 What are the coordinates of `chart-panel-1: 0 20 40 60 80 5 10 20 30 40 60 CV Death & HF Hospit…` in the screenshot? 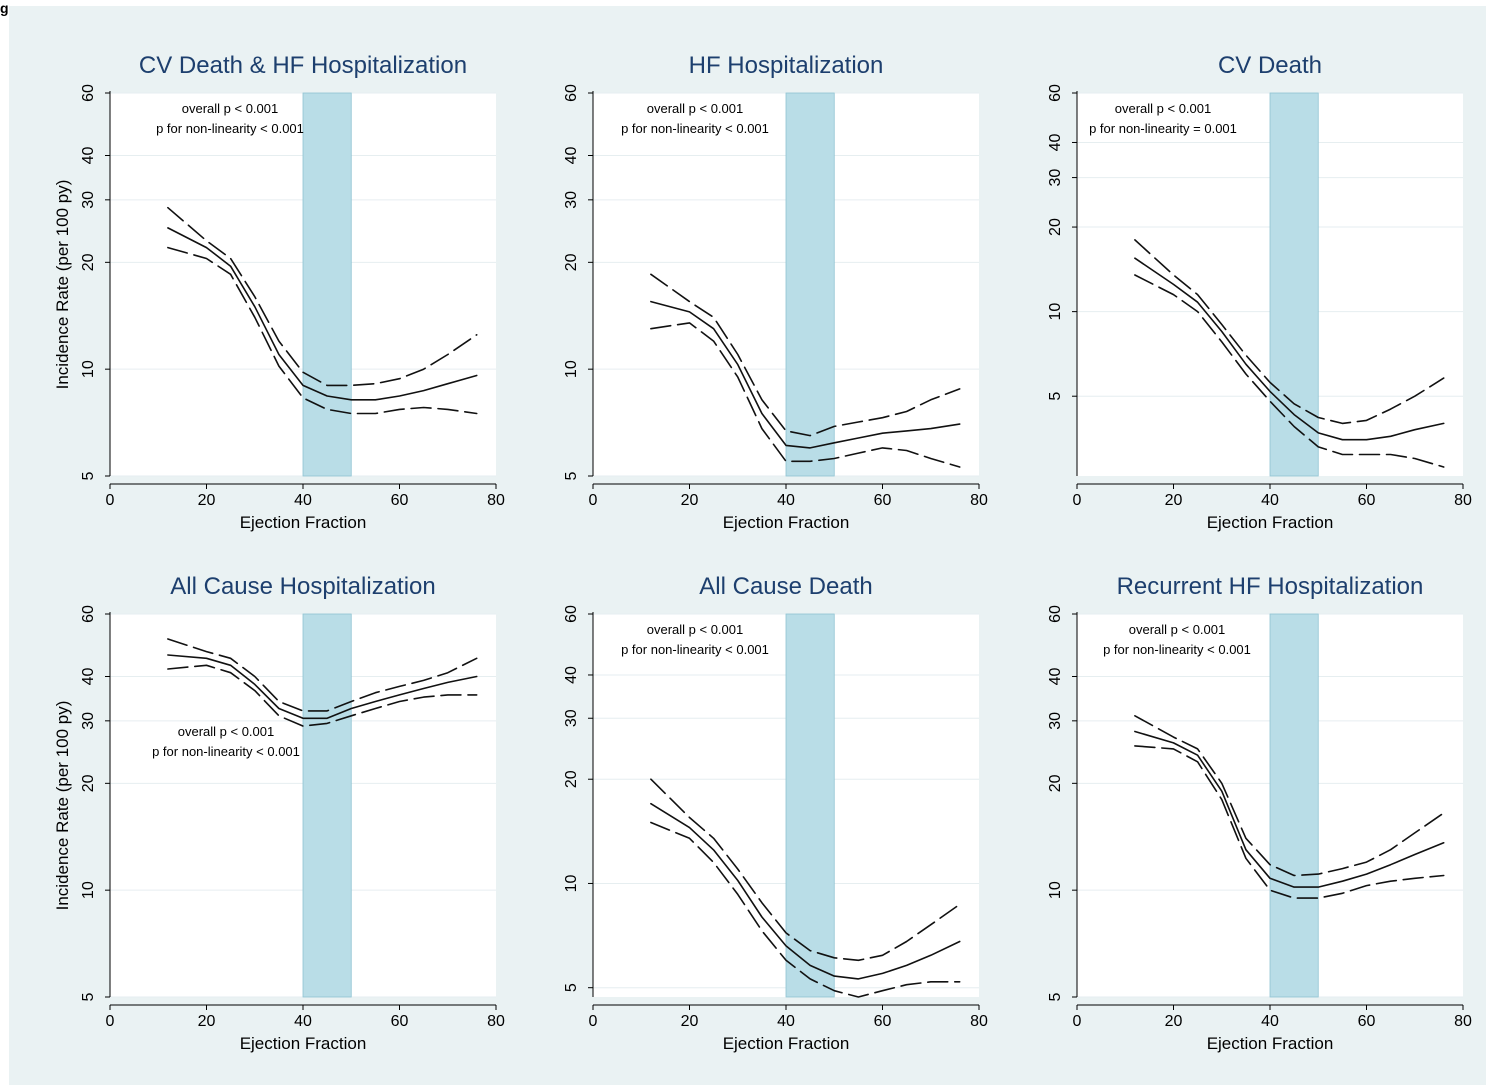 It's located at (279, 292).